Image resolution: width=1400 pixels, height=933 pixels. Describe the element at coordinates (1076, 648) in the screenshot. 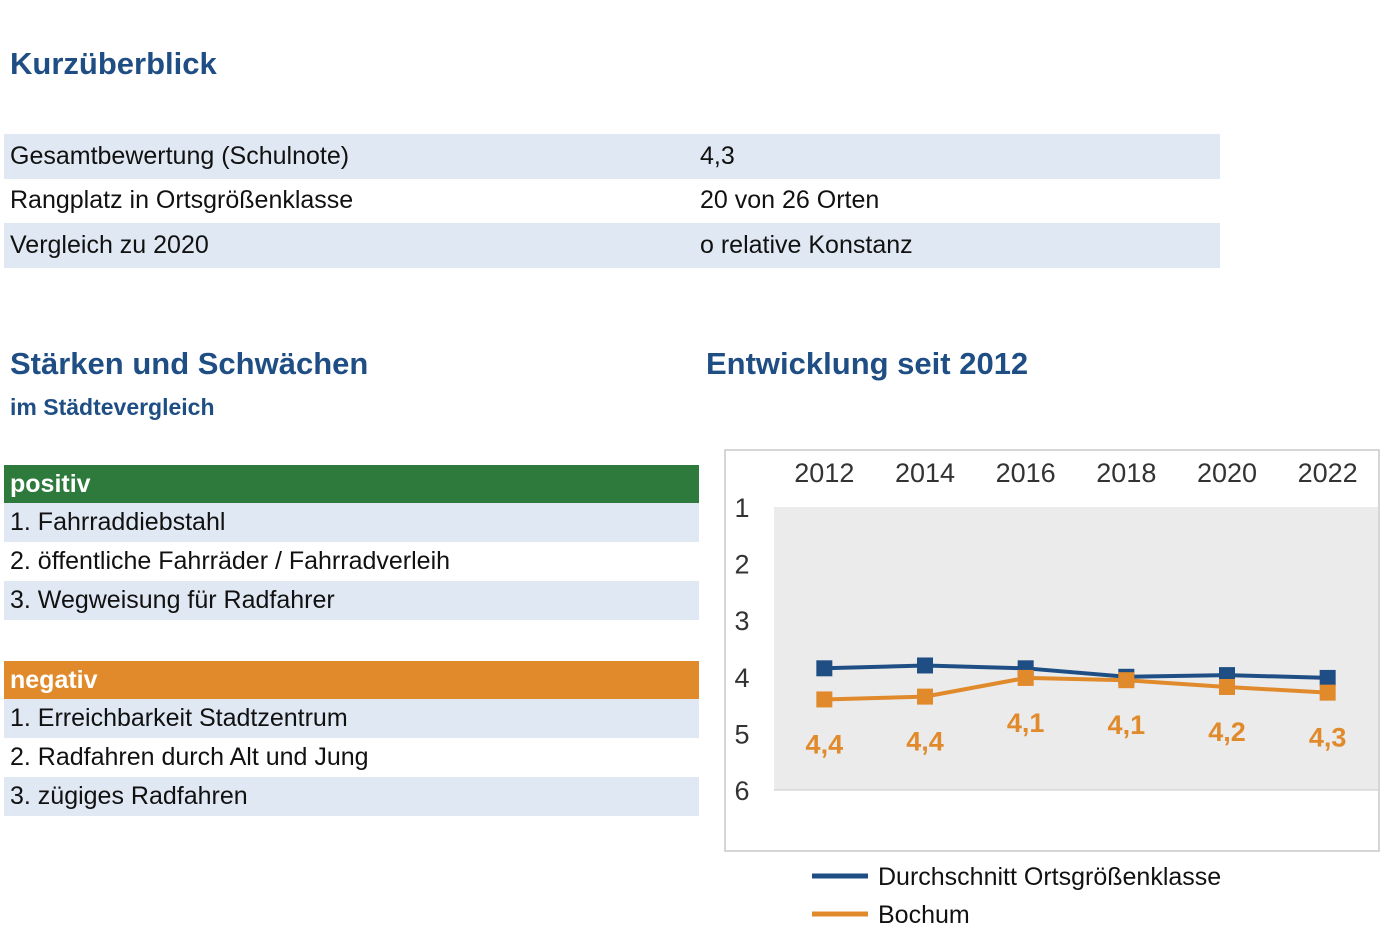

I see `plot-area` at that location.